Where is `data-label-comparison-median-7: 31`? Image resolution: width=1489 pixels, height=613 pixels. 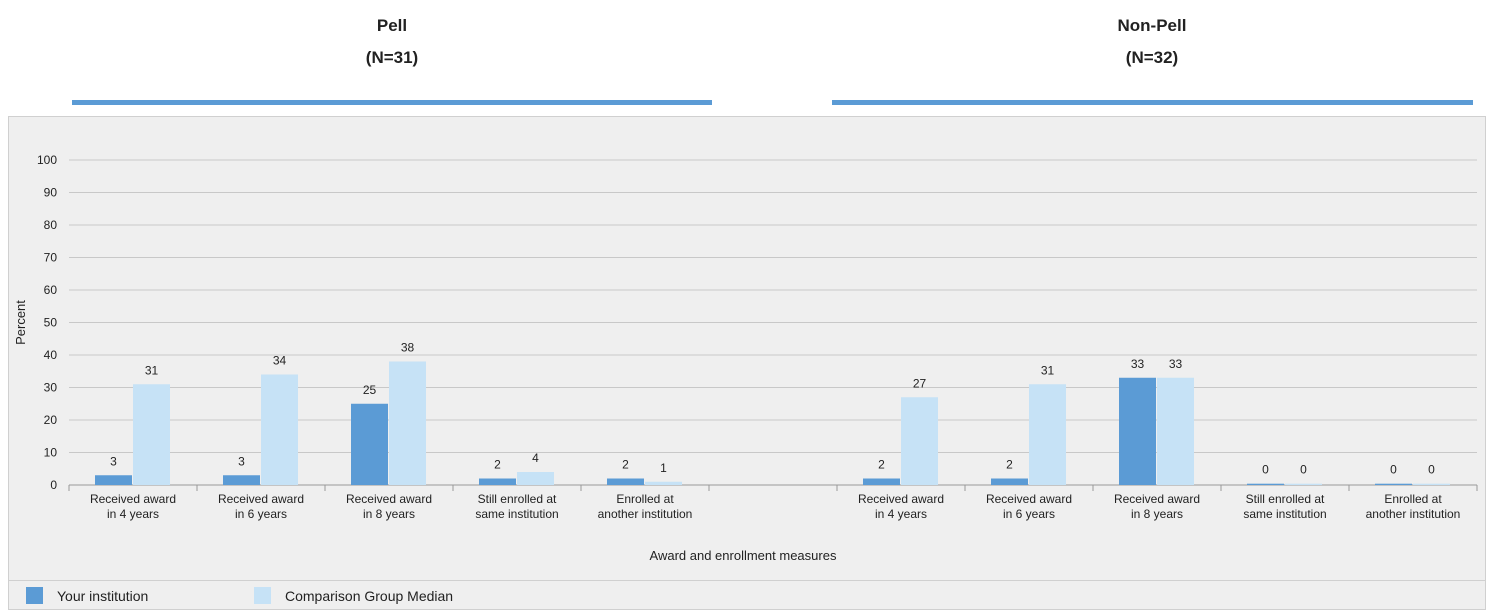 data-label-comparison-median-7: 31 is located at coordinates (1048, 370).